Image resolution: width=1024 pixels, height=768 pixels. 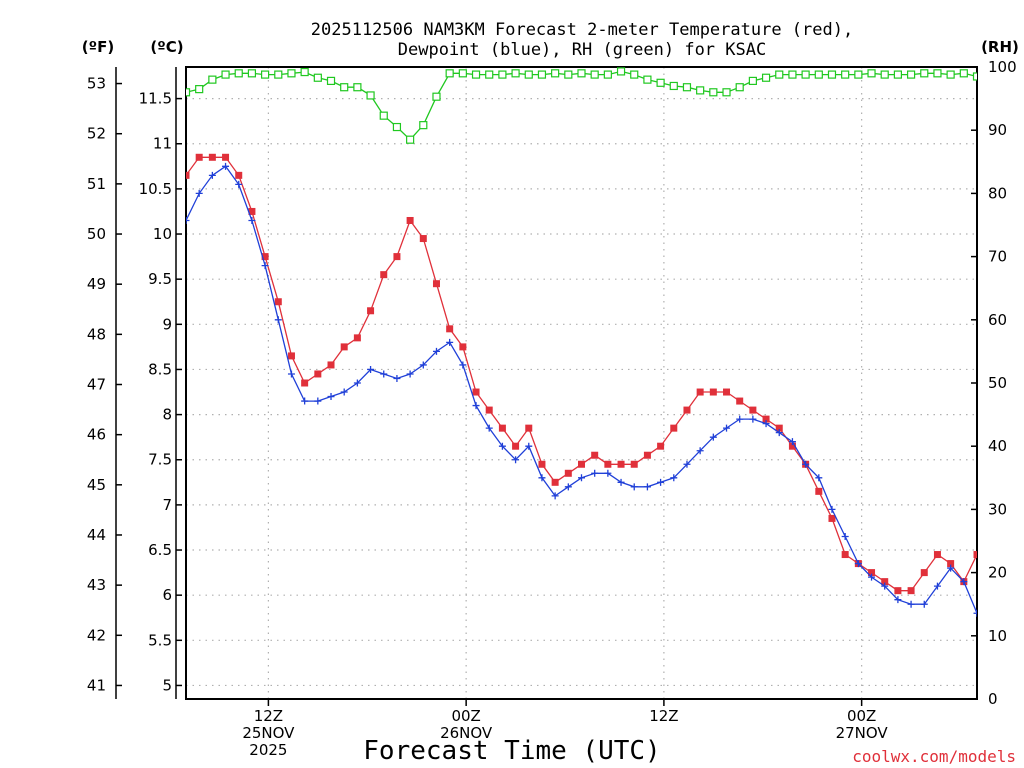 What do you see at coordinates (96, 284) in the screenshot?
I see `fahrenheit-tick-label: 49` at bounding box center [96, 284].